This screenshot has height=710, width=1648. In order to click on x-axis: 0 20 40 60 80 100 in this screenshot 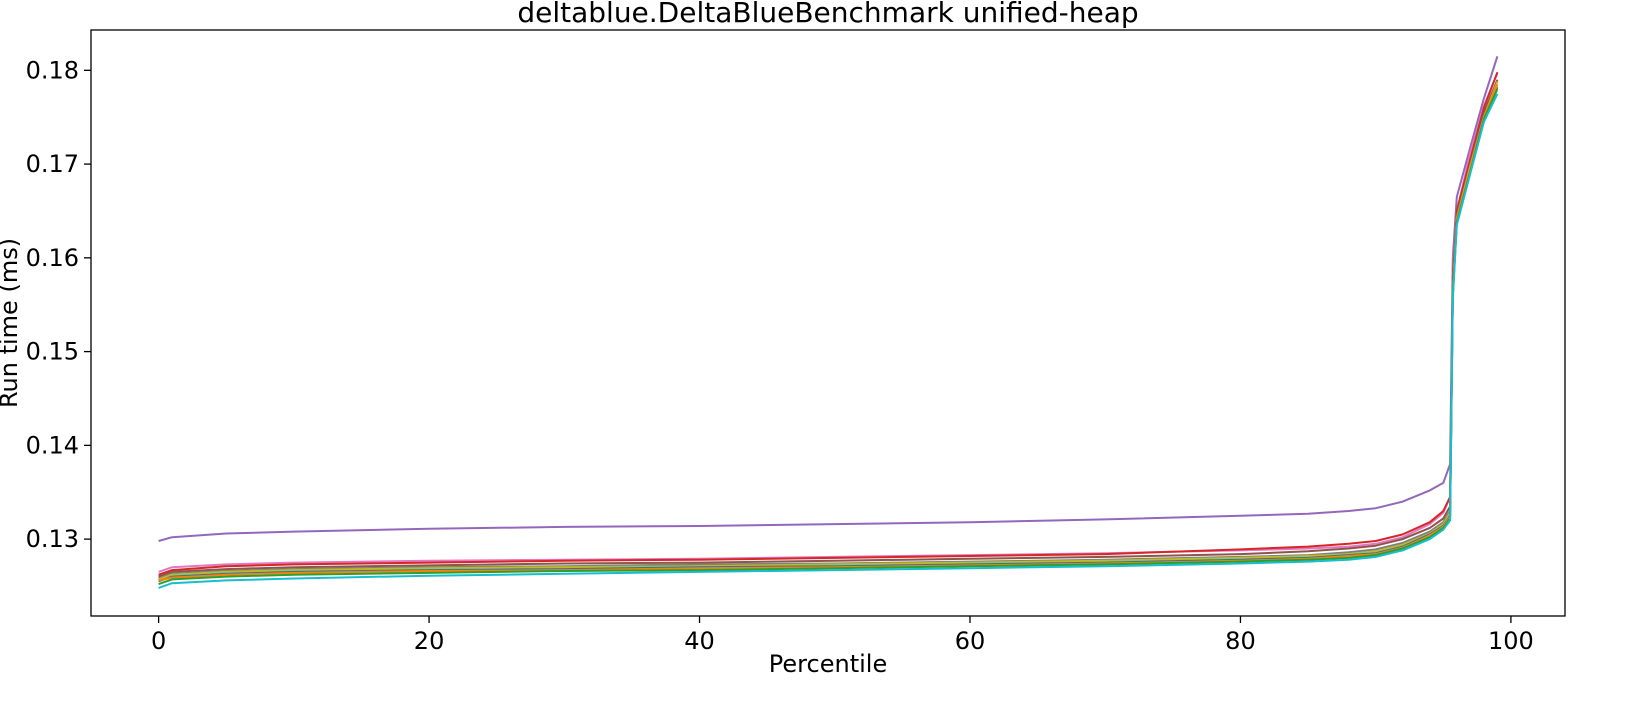, I will do `click(842, 635)`.